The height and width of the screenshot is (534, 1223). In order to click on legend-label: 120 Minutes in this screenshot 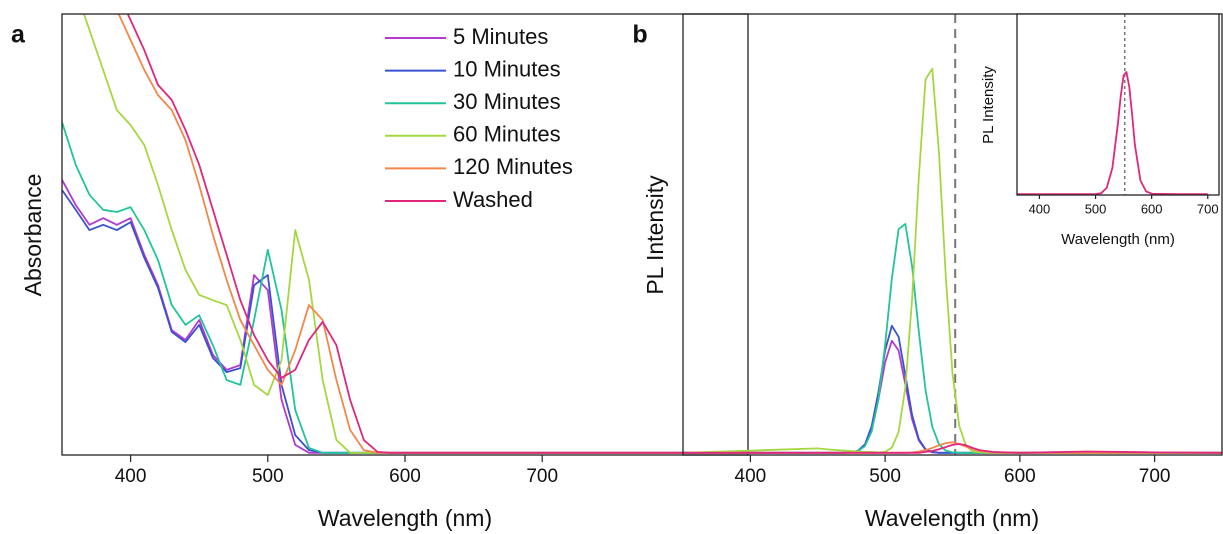, I will do `click(513, 166)`.